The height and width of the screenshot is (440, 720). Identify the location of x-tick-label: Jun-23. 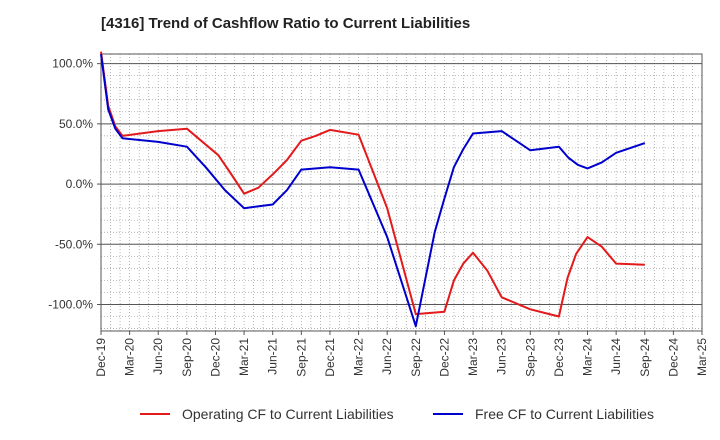
(502, 356).